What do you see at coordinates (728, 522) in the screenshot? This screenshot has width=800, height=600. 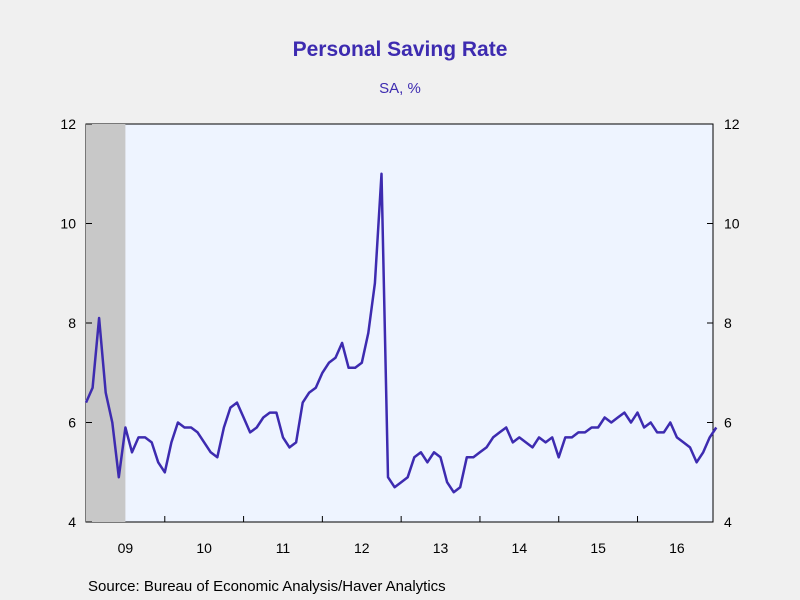 I see `y-tick-label-right: 4` at bounding box center [728, 522].